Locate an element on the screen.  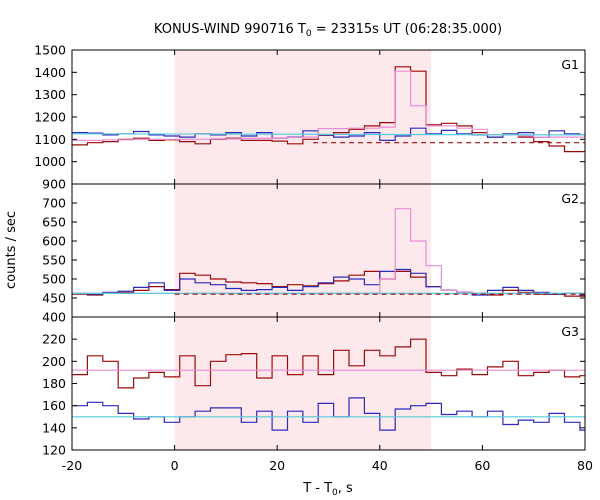
x-tick-label: 80 is located at coordinates (585, 465).